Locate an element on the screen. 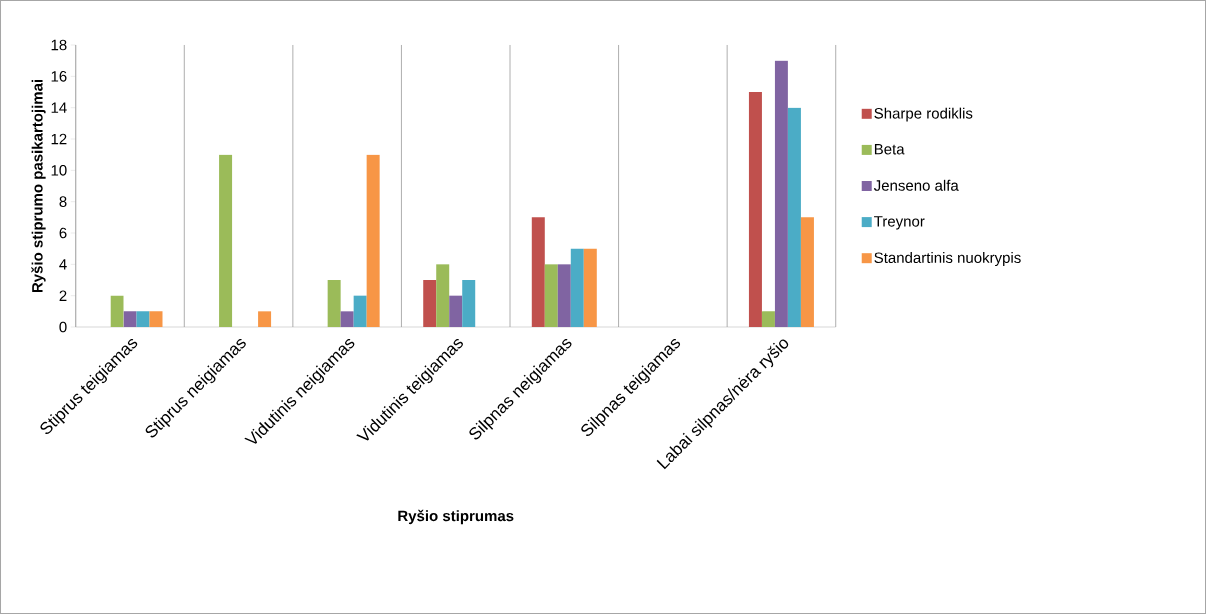 This screenshot has width=1206, height=614. y-tick-label: 14 is located at coordinates (59, 107).